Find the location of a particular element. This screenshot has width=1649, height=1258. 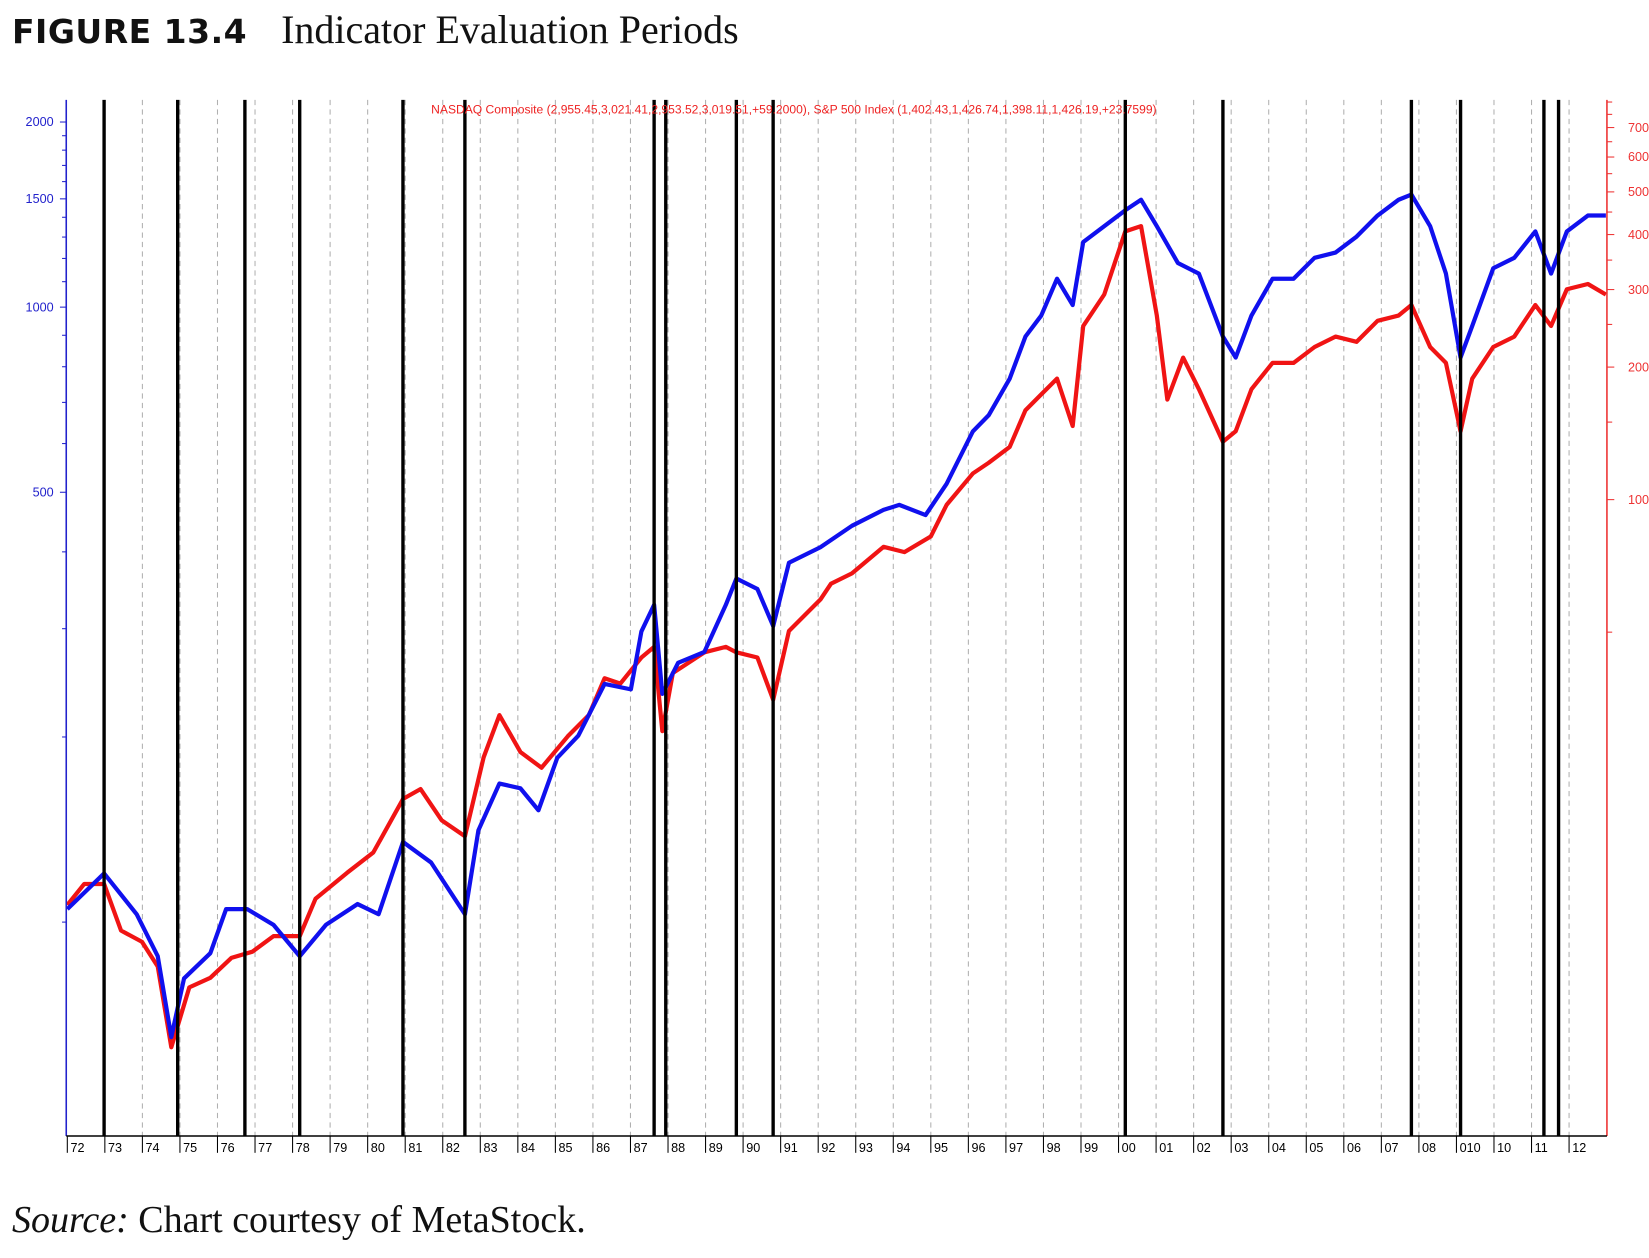

x-tick-label: 88 is located at coordinates (678, 1148).